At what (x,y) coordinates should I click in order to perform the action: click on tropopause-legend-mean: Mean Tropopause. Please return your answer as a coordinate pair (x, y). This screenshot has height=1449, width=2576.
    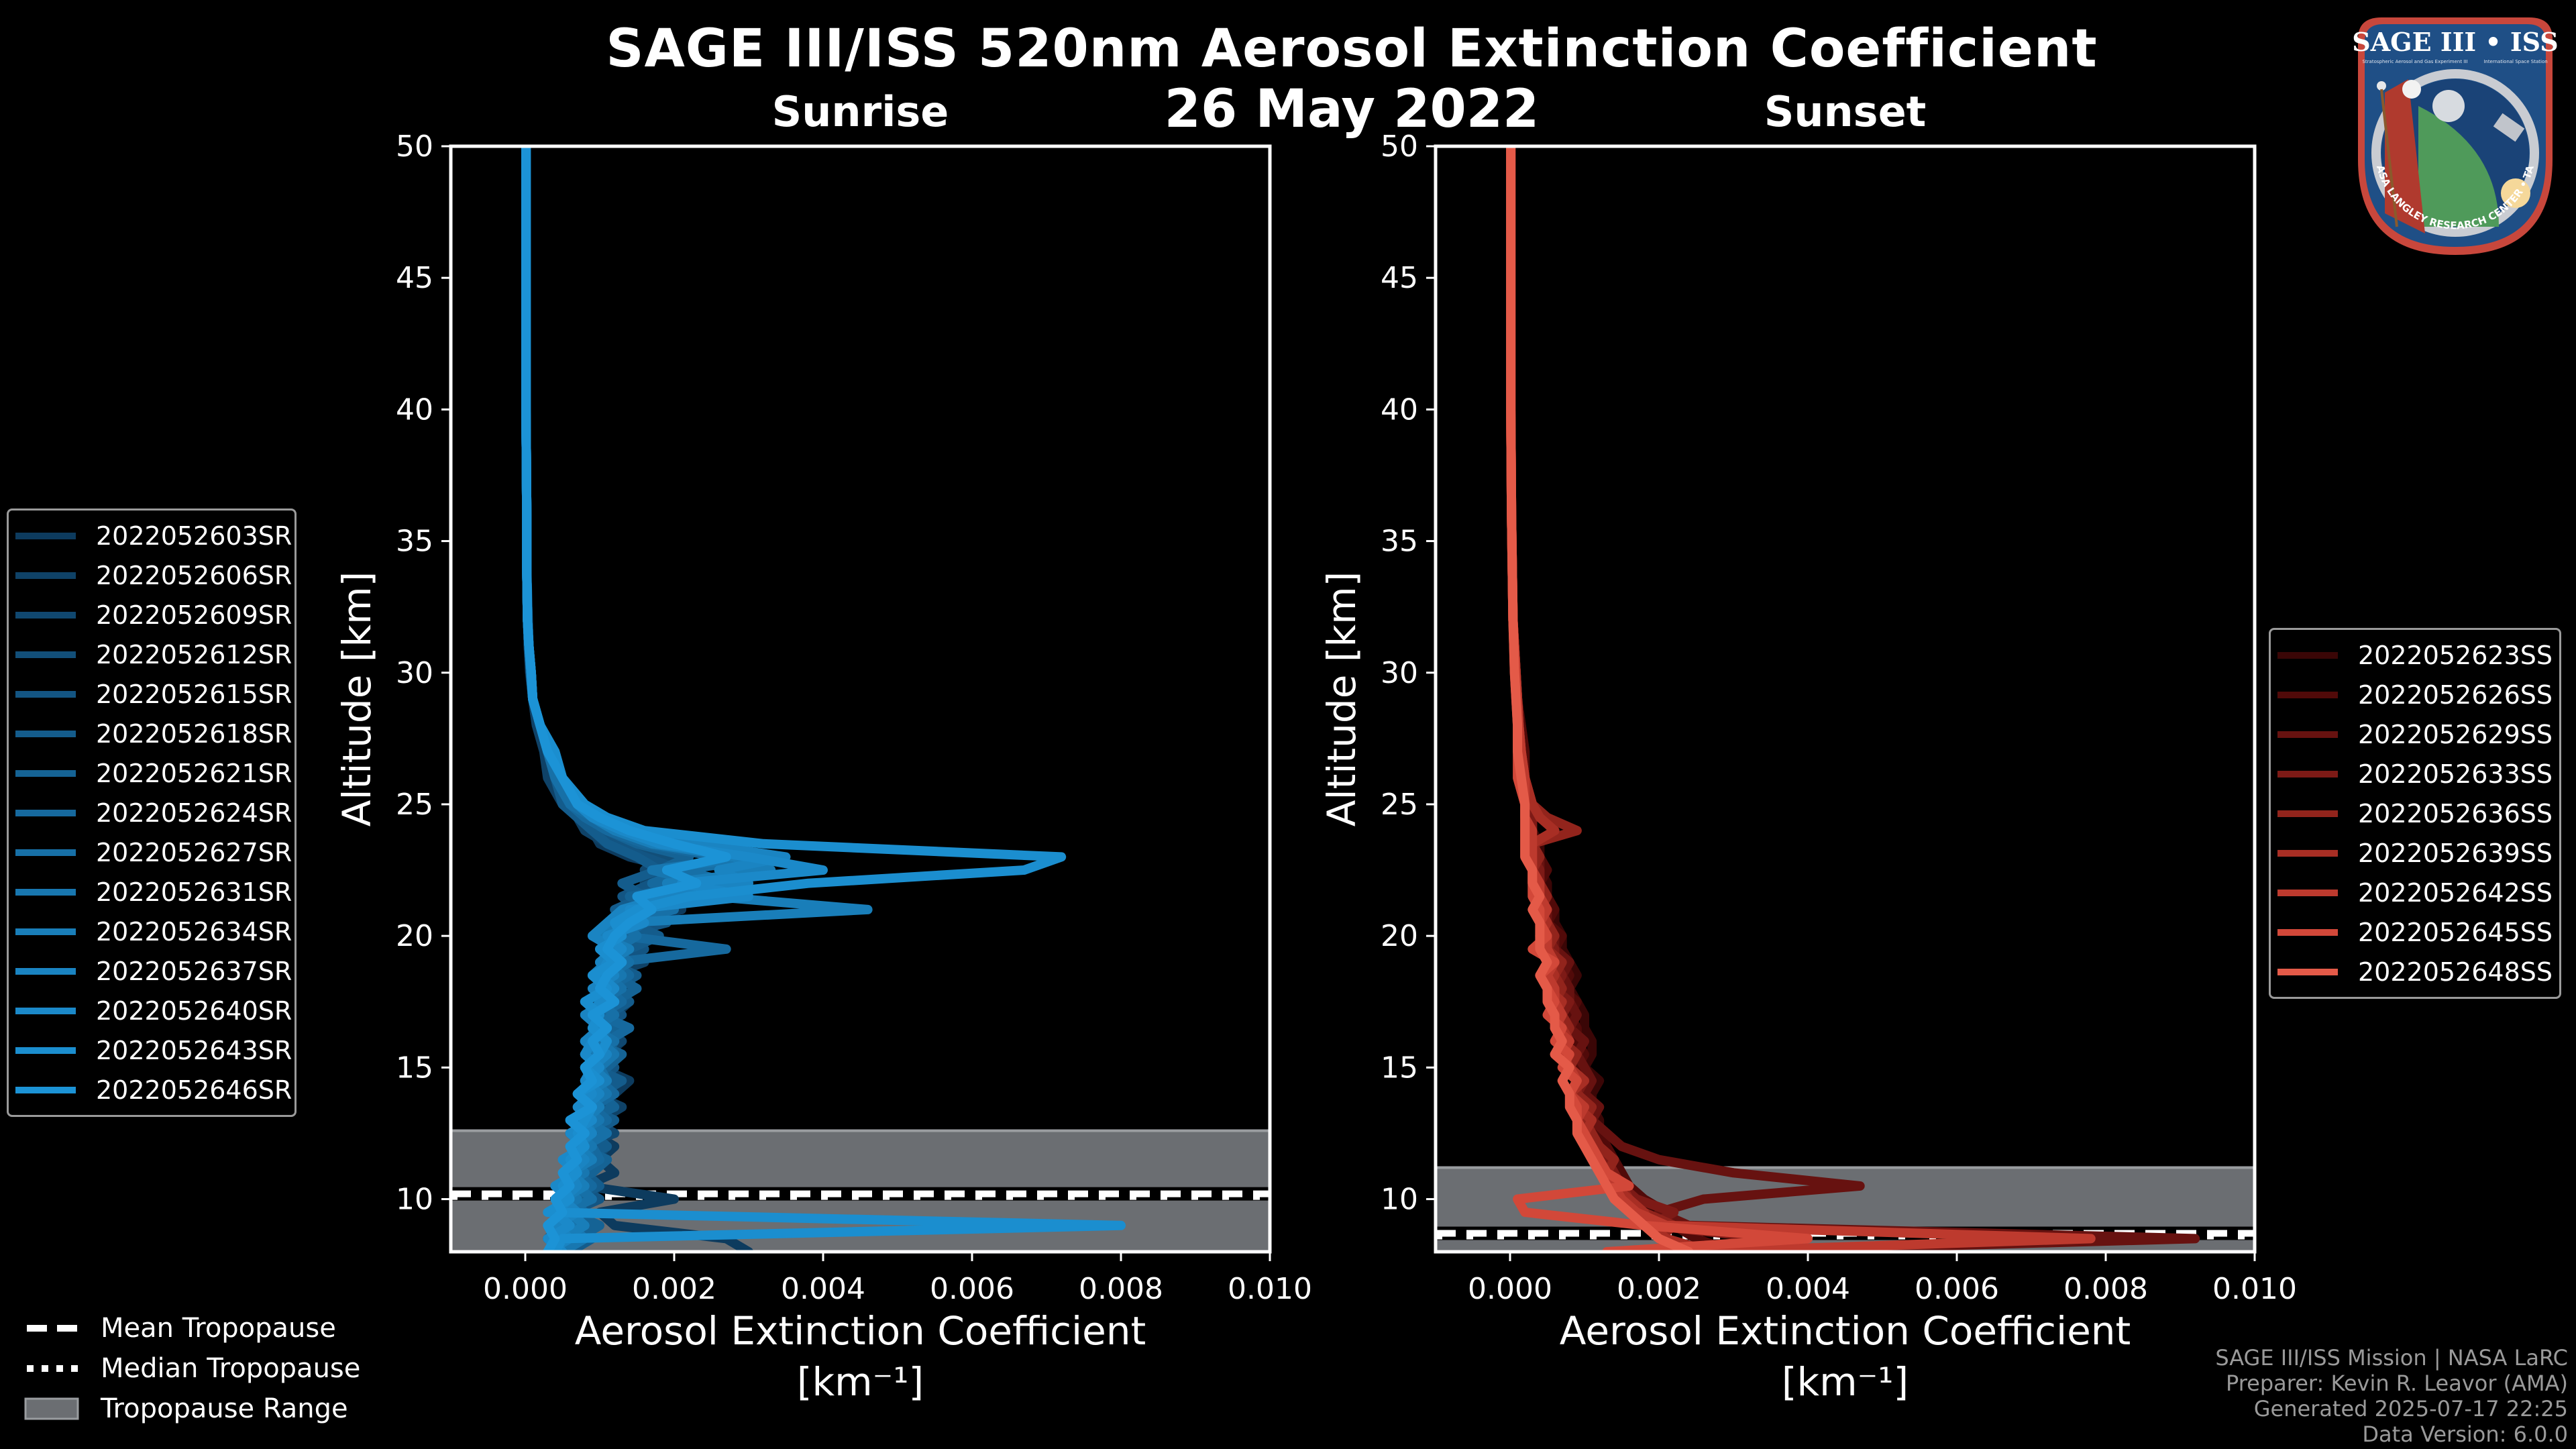
    Looking at the image, I should click on (192, 1328).